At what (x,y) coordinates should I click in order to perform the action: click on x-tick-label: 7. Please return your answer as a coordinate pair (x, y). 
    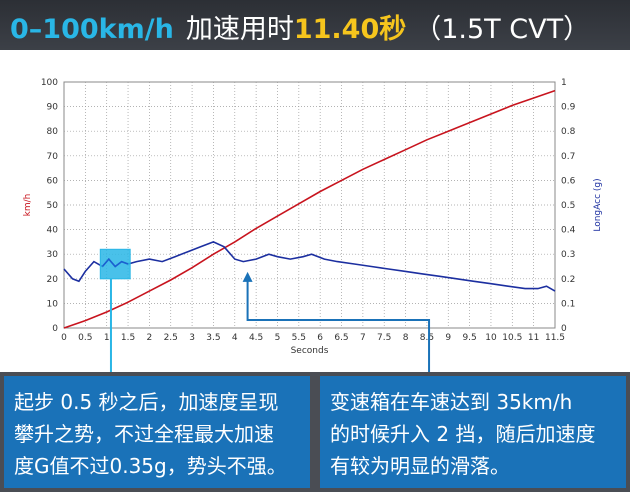
    Looking at the image, I should click on (363, 338).